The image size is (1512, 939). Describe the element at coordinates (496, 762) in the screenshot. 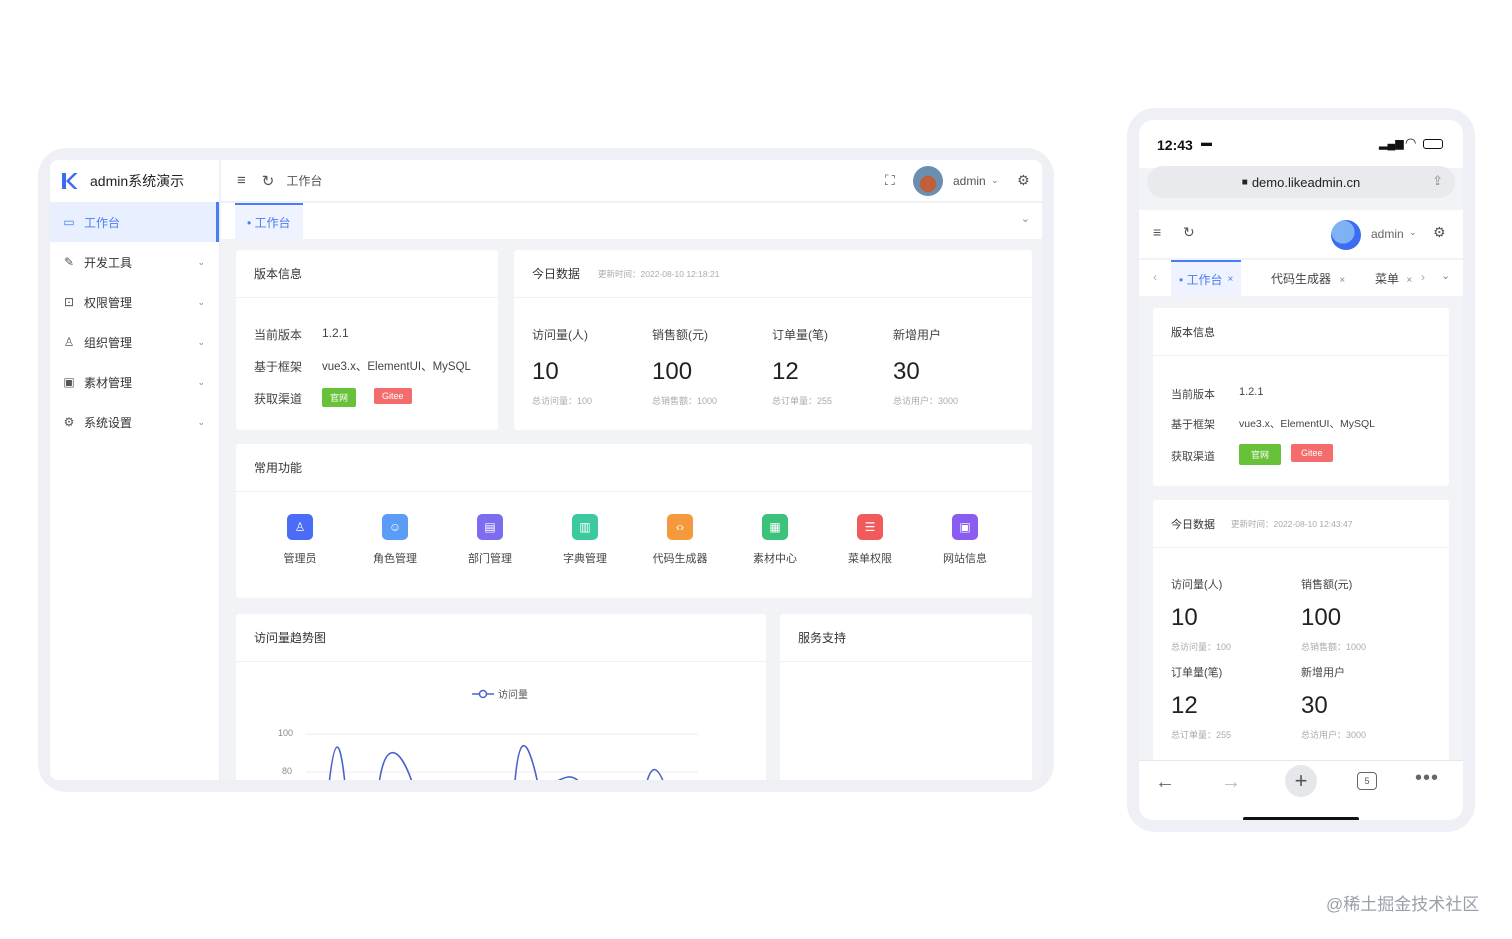

I see `trend-line` at that location.